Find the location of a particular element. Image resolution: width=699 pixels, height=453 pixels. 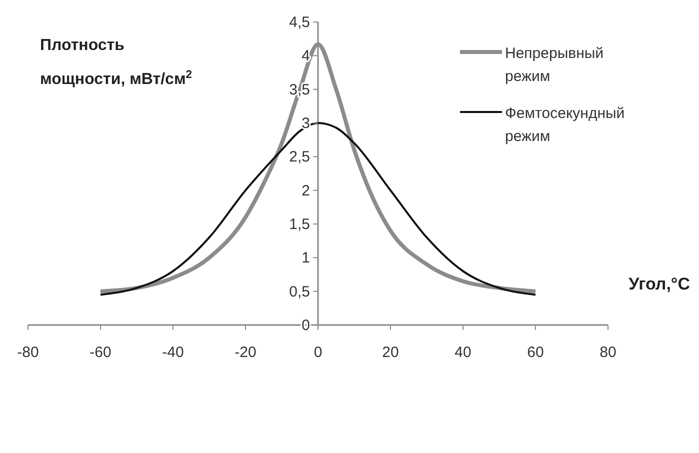

legend-label: Фемтосекундный режим is located at coordinates (565, 125).